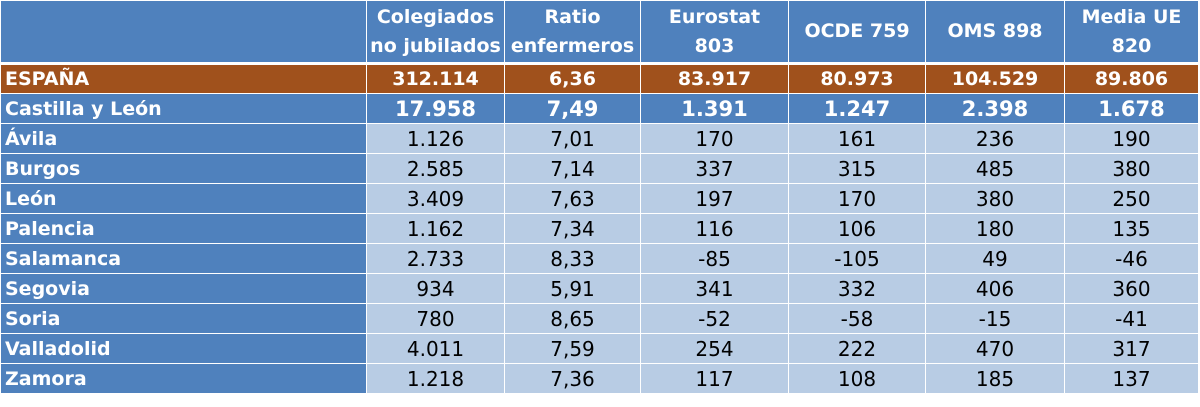 This screenshot has height=407, width=1200. Describe the element at coordinates (1131, 288) in the screenshot. I see `cell-media-ue: 360` at that location.